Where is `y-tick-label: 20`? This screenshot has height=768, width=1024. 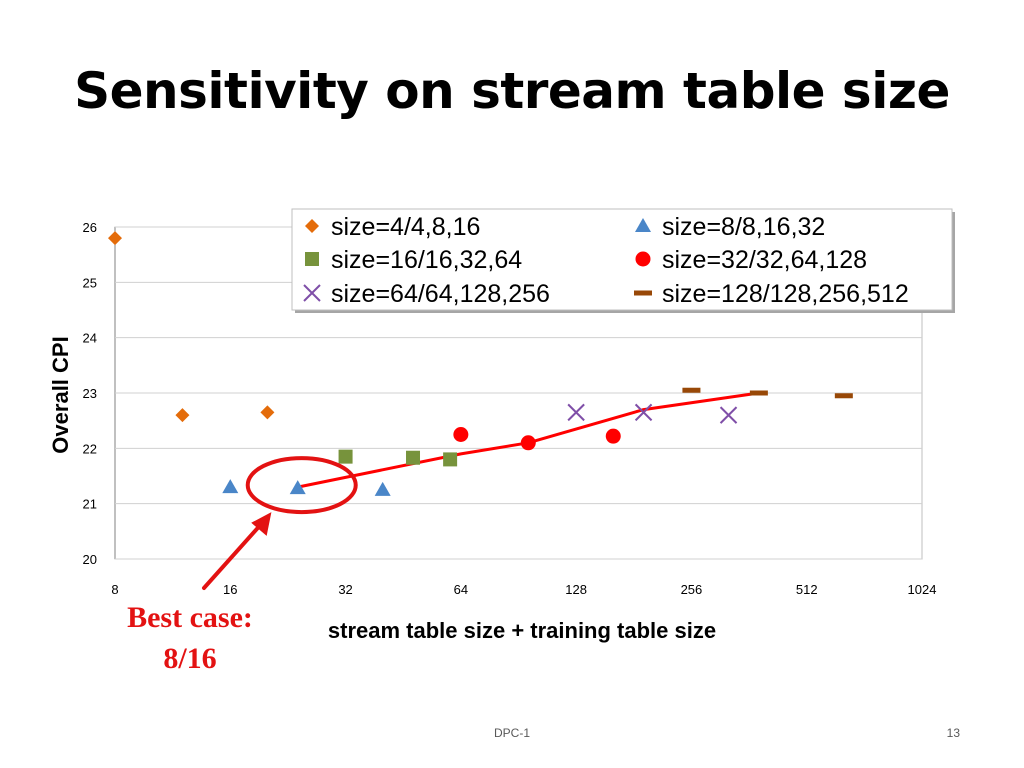
y-tick-label: 20 is located at coordinates (90, 559).